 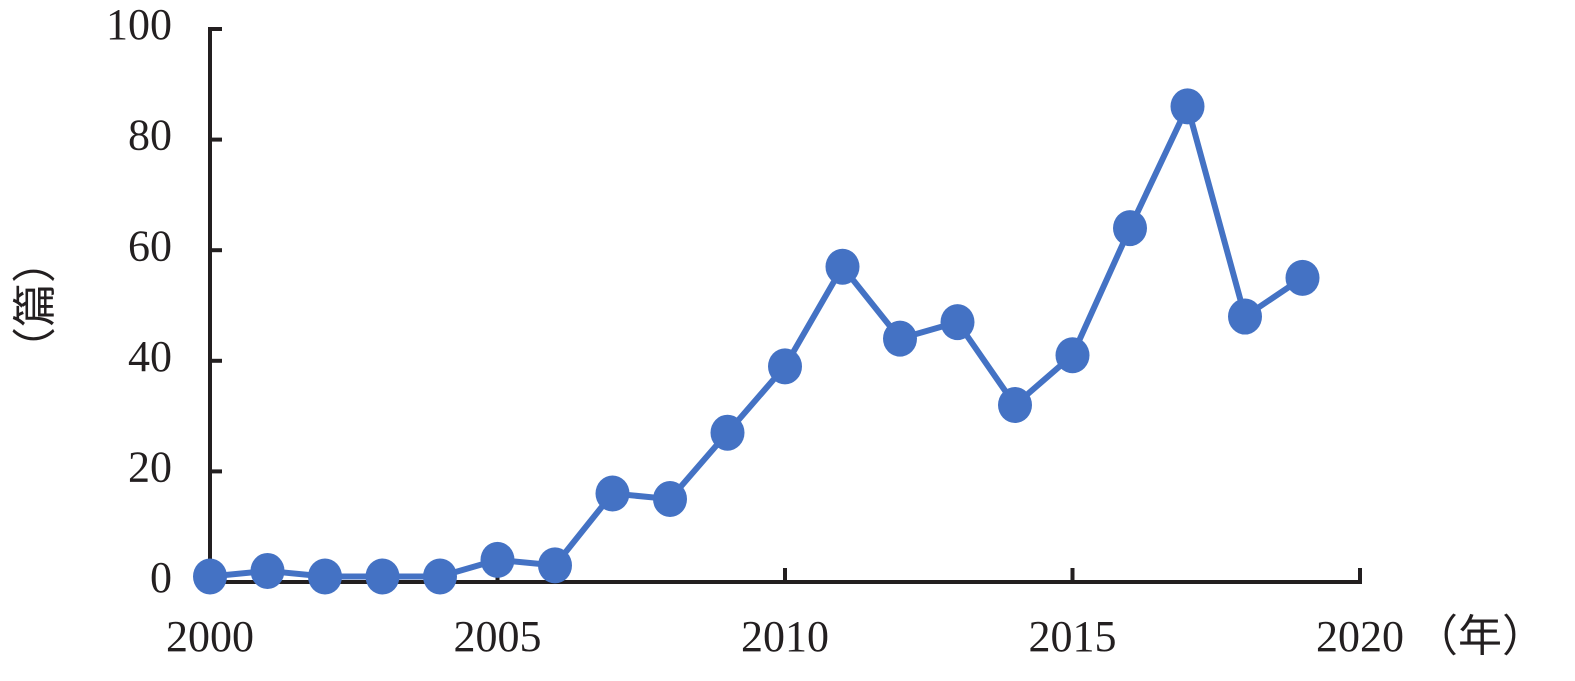 I want to click on x-tick-label: 2000, so click(x=210, y=636).